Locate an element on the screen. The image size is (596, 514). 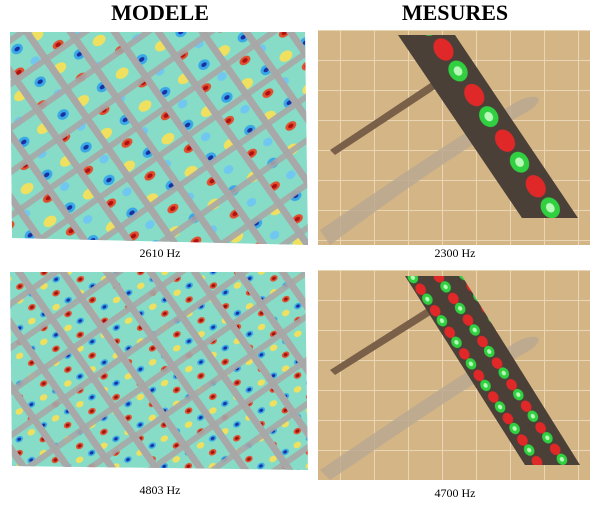
header-right: MESURES is located at coordinates (455, 12).